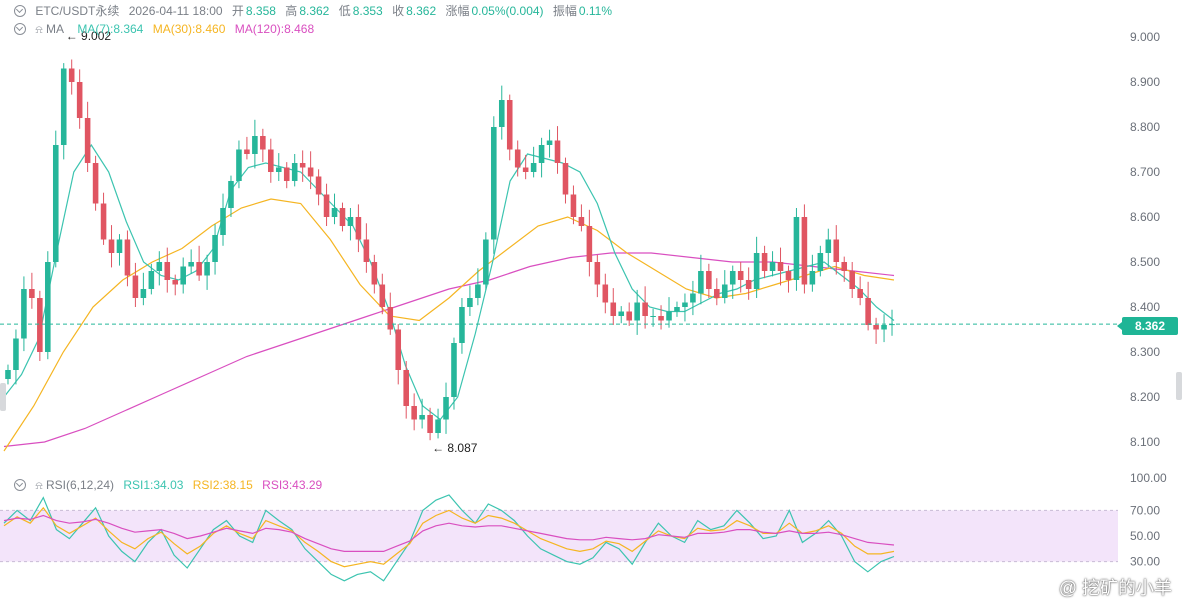 The width and height of the screenshot is (1182, 610). Describe the element at coordinates (1148, 520) in the screenshot. I see `rsi-axis: 100.00 70.00 50.00 30.00` at that location.